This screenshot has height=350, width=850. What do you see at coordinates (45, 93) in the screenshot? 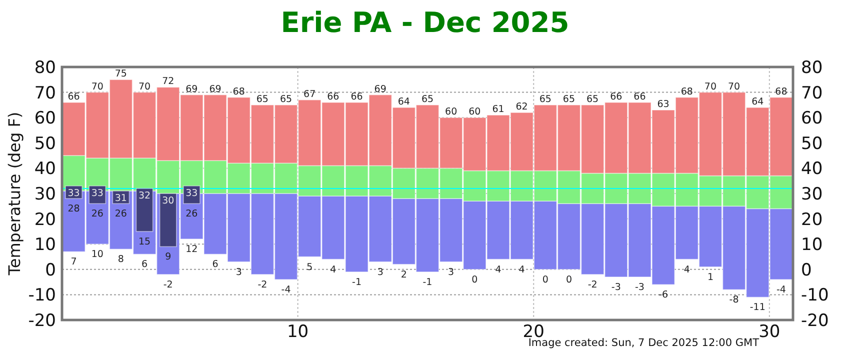
I see `y-tick-label: 70` at bounding box center [45, 93].